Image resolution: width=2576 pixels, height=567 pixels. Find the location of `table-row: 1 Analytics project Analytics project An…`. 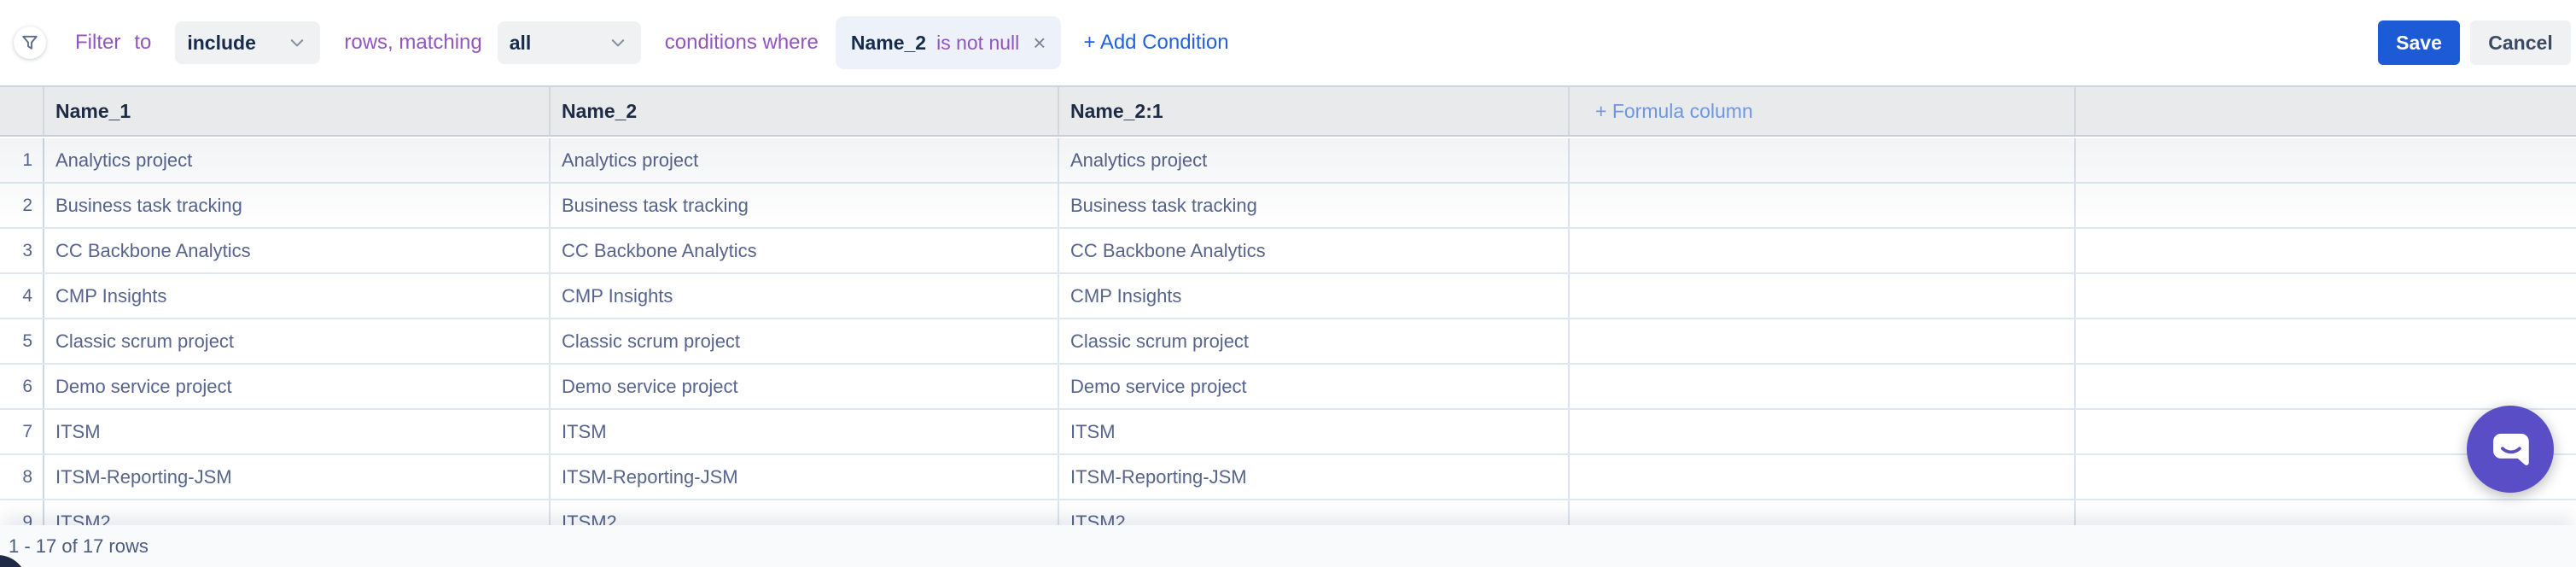

table-row: 1 Analytics project Analytics project An… is located at coordinates (1288, 161).